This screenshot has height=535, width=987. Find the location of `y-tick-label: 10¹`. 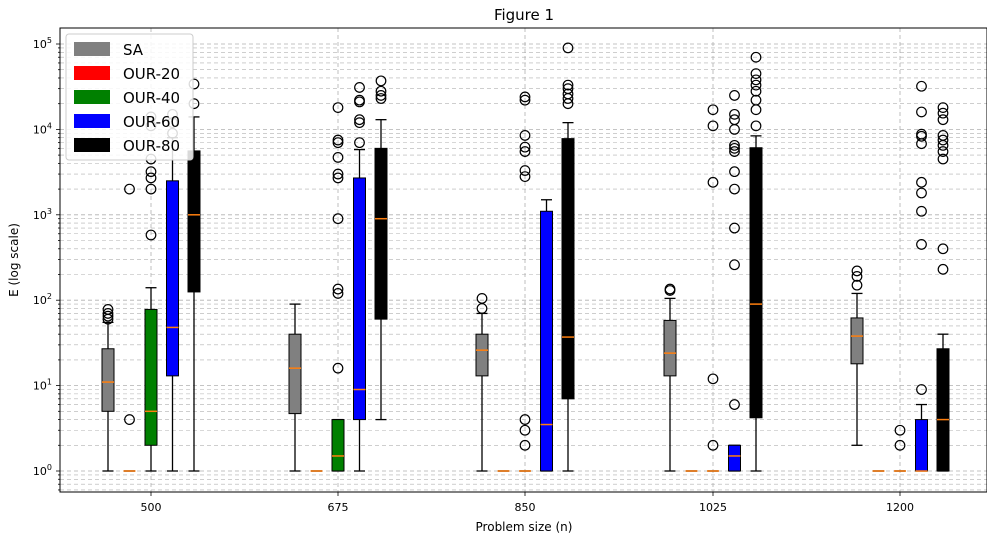

y-tick-label: 10¹ is located at coordinates (42, 385).